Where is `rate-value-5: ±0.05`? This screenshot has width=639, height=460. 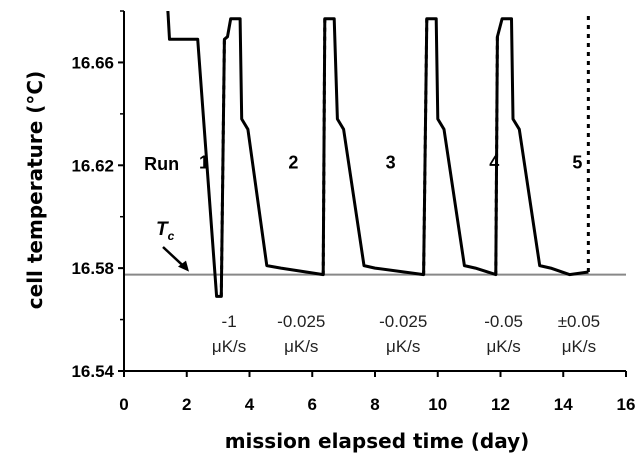
rate-value-5: ±0.05 is located at coordinates (579, 321).